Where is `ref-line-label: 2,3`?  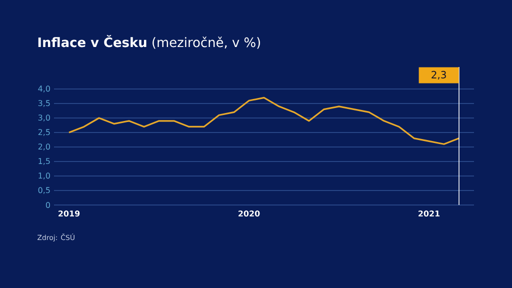
ref-line-label: 2,3 is located at coordinates (439, 75).